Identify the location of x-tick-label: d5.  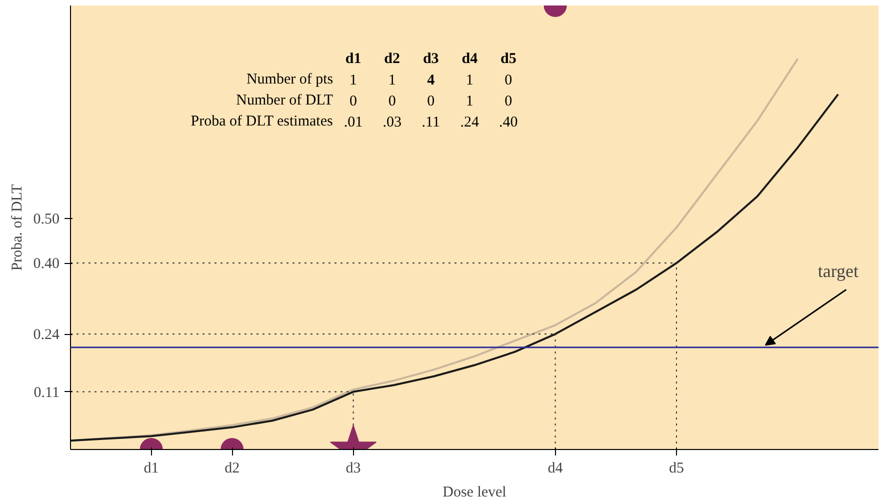
(676, 468).